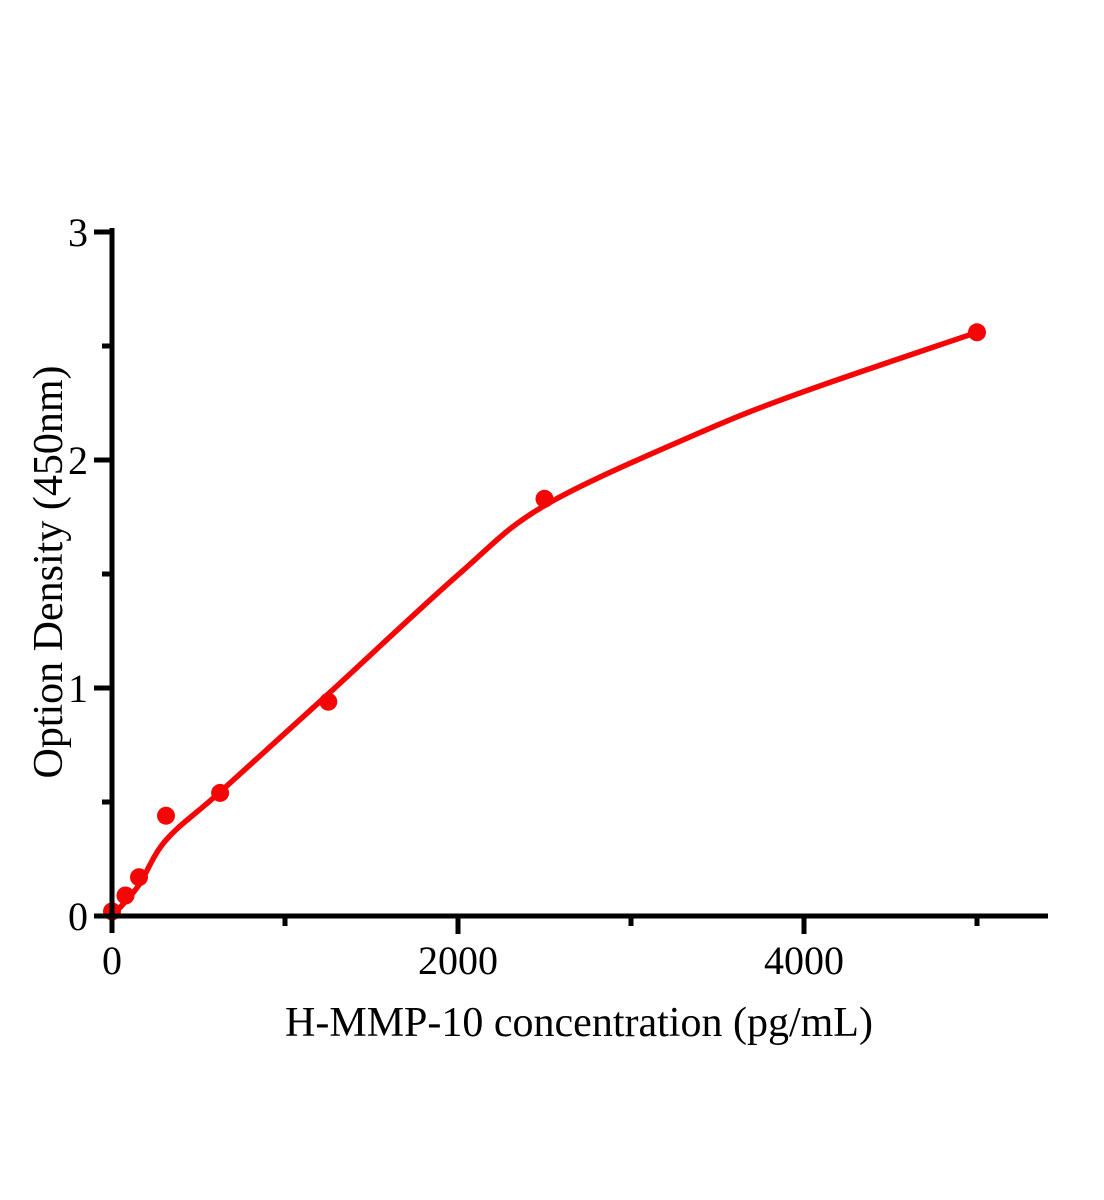  Describe the element at coordinates (112, 960) in the screenshot. I see `x-tick-label: 0` at that location.